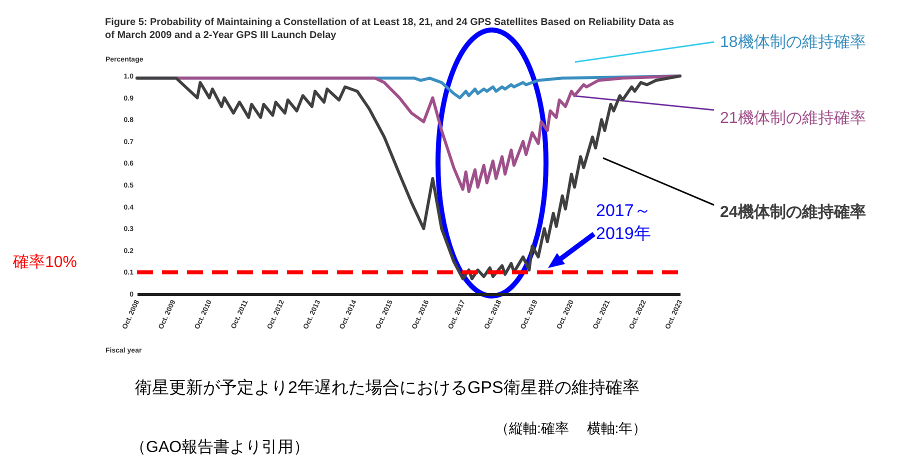 The height and width of the screenshot is (460, 916). What do you see at coordinates (390, 29) in the screenshot?
I see `chart-title: Figure 5: Probability of Maintaining a Constellation of at Least 18, 21, and 24 GPS Satellites Based on Reliability Data as of March 2009 and a 2-Year GPS III Launch Delay` at bounding box center [390, 29].